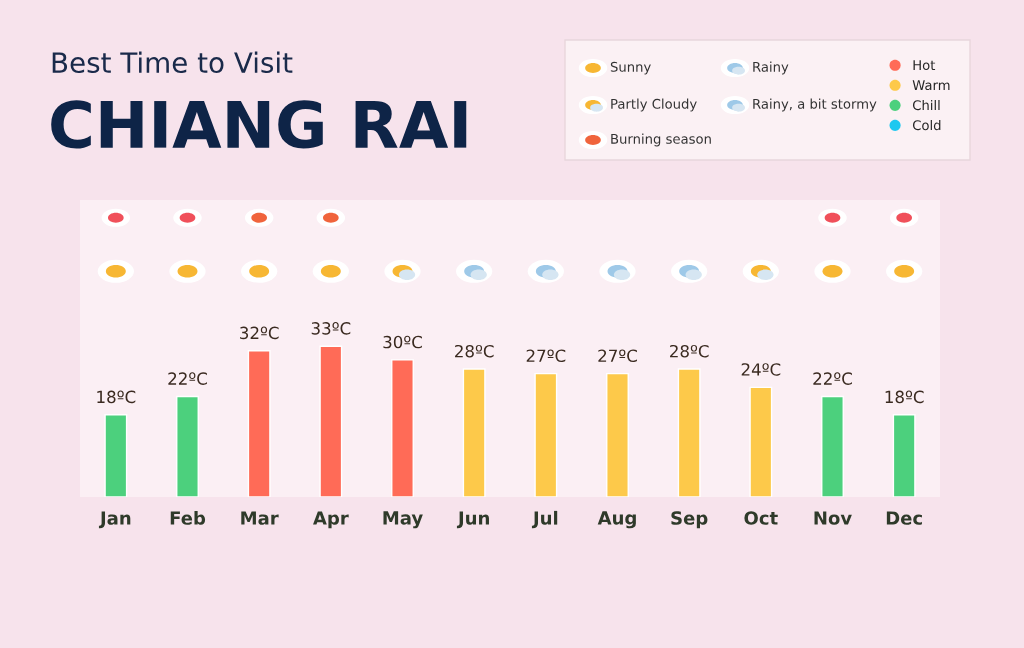  I want to click on x-tick-label: Nov, so click(833, 518).